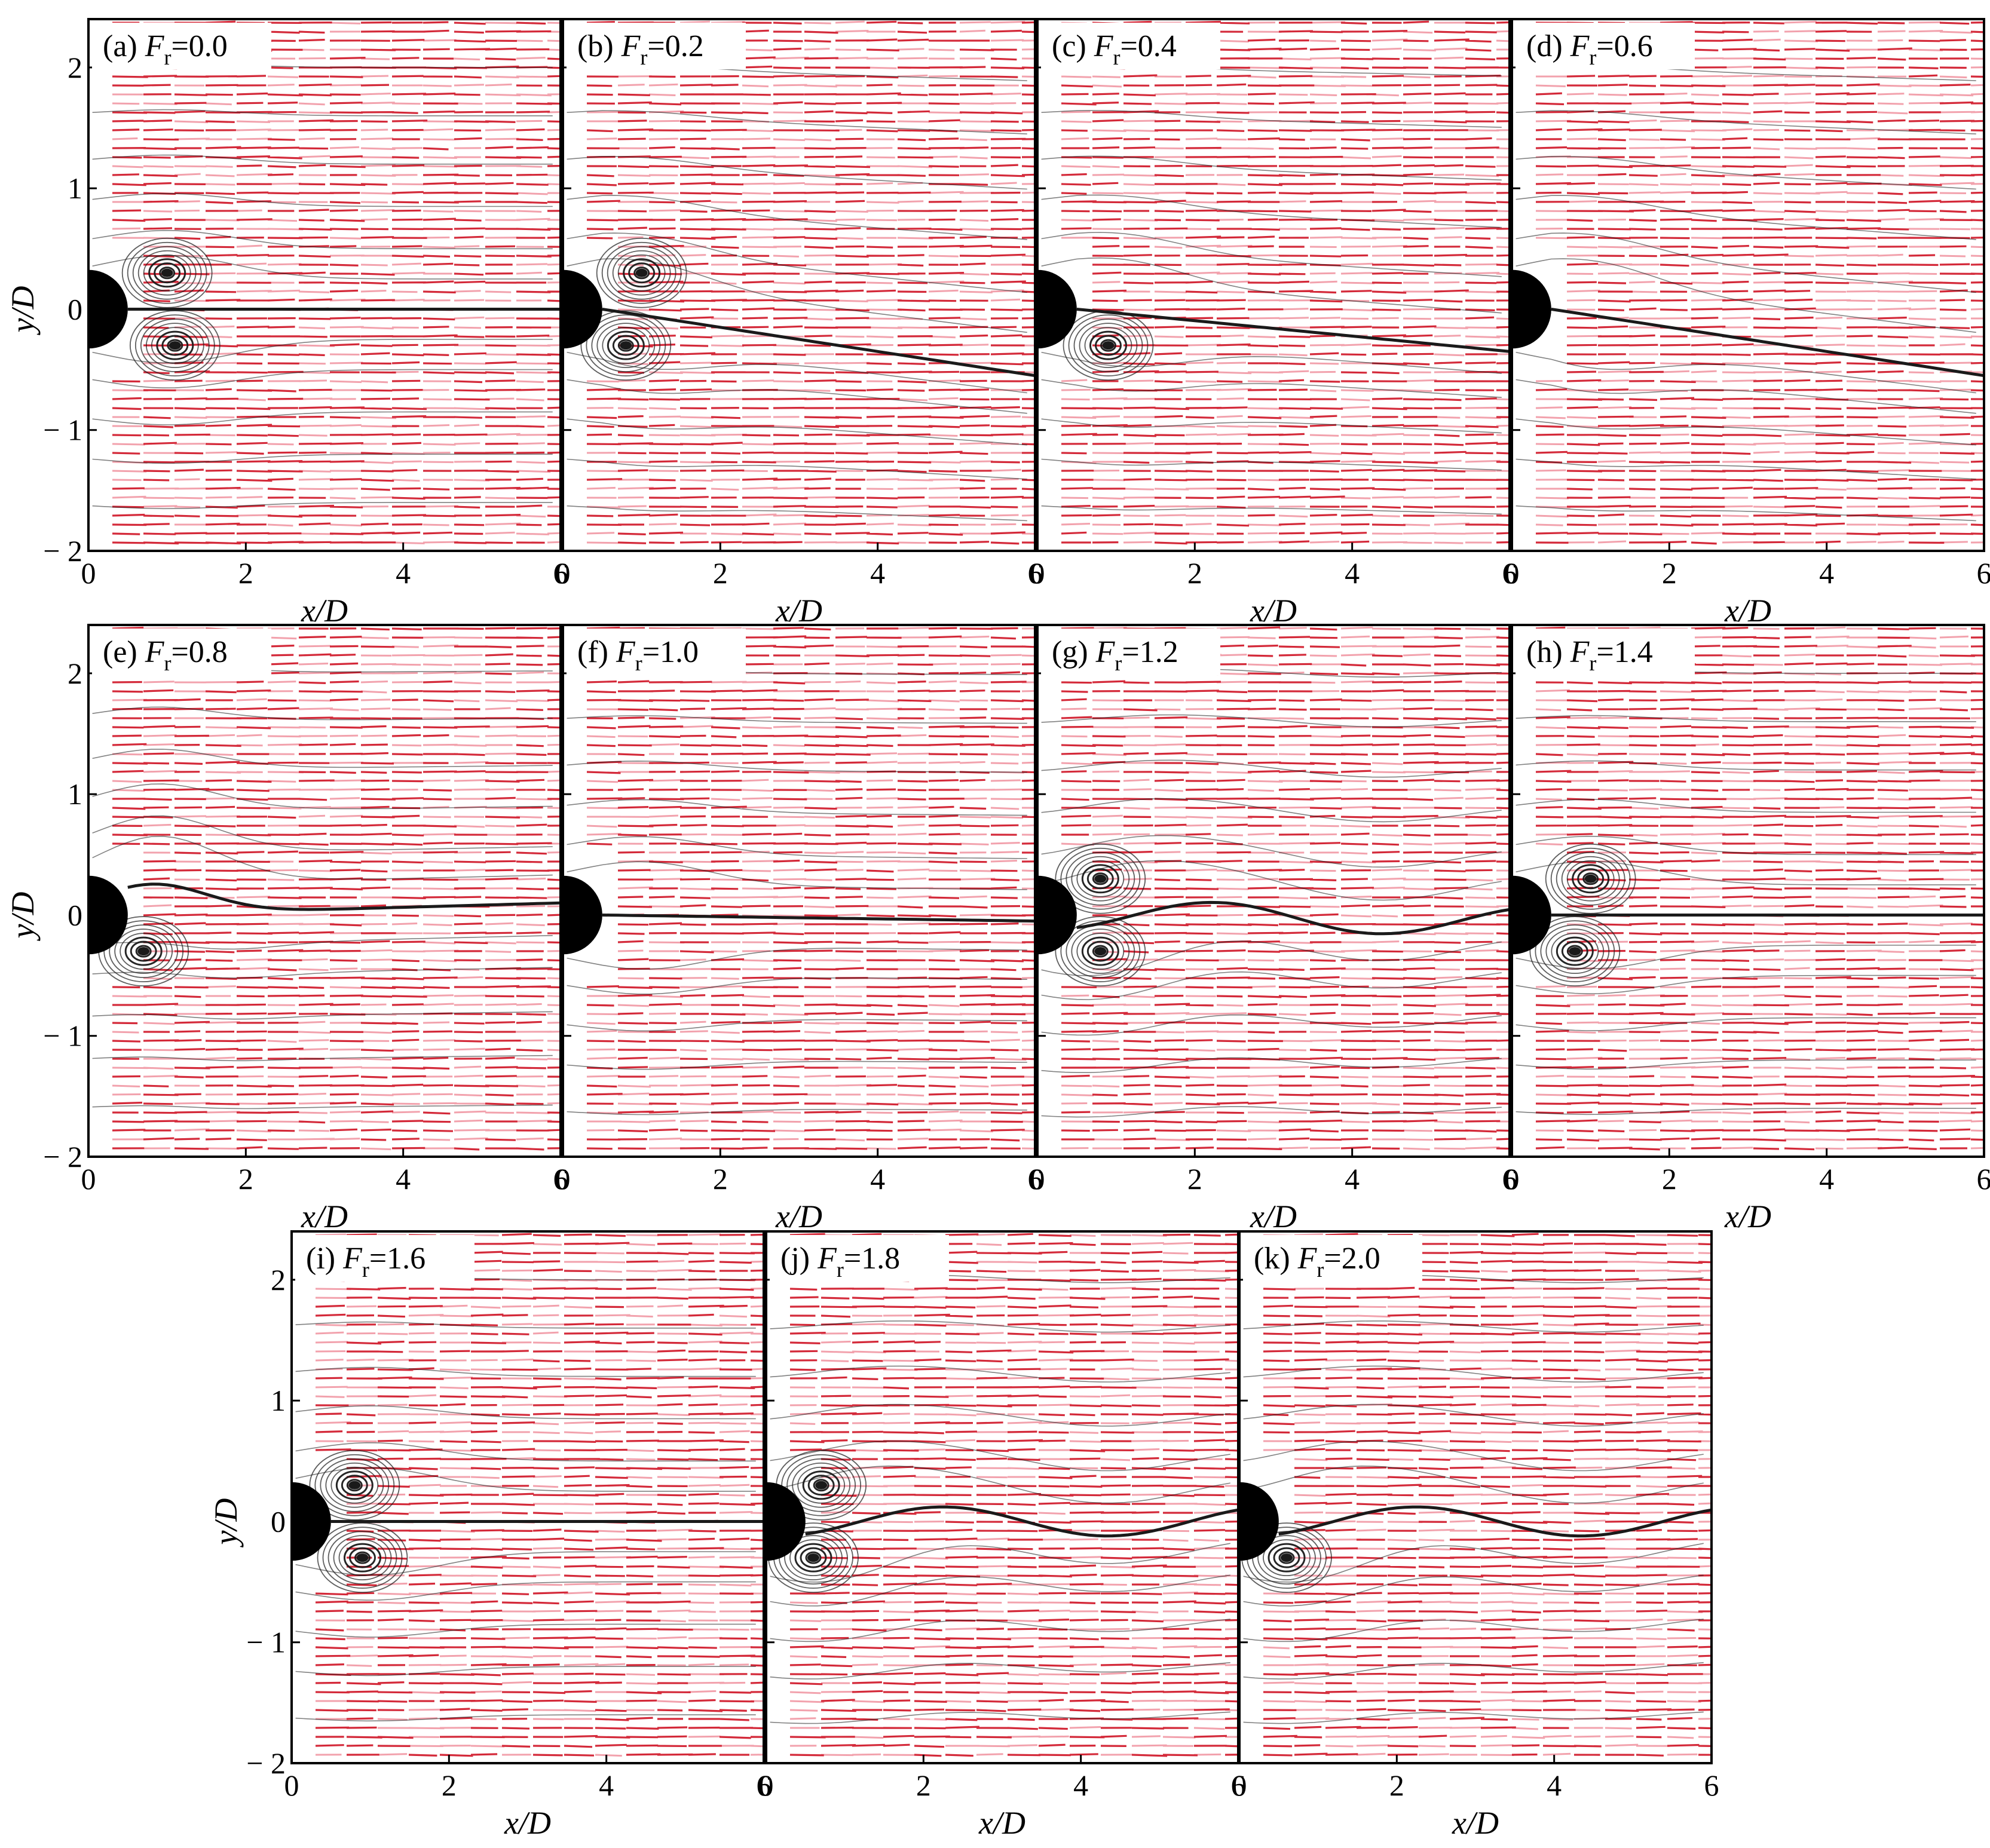 This screenshot has width=1990, height=1848. I want to click on panel-tag: (d), so click(1548, 46).